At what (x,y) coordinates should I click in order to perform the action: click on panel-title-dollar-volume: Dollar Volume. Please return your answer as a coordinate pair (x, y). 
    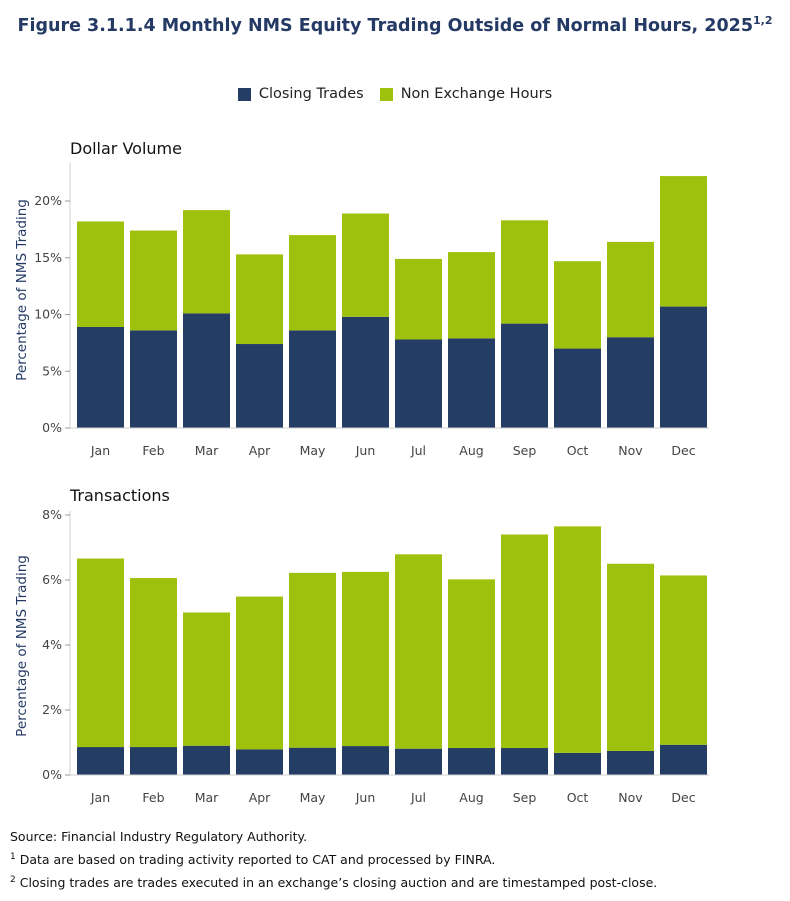
    Looking at the image, I should click on (126, 148).